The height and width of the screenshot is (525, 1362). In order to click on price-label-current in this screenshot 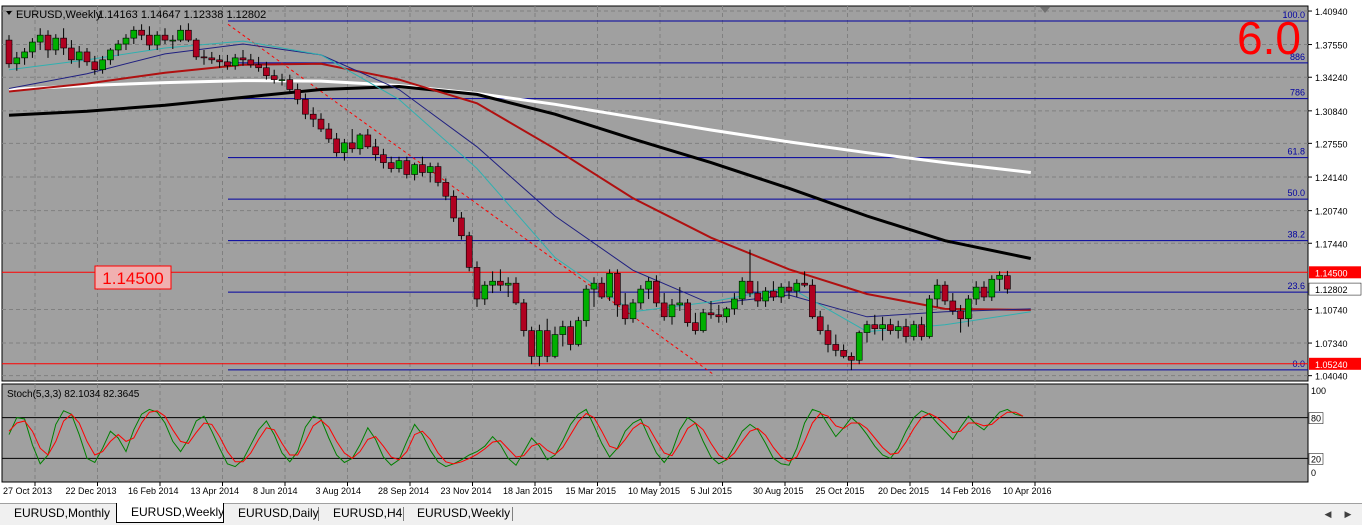, I will do `click(1335, 289)`.